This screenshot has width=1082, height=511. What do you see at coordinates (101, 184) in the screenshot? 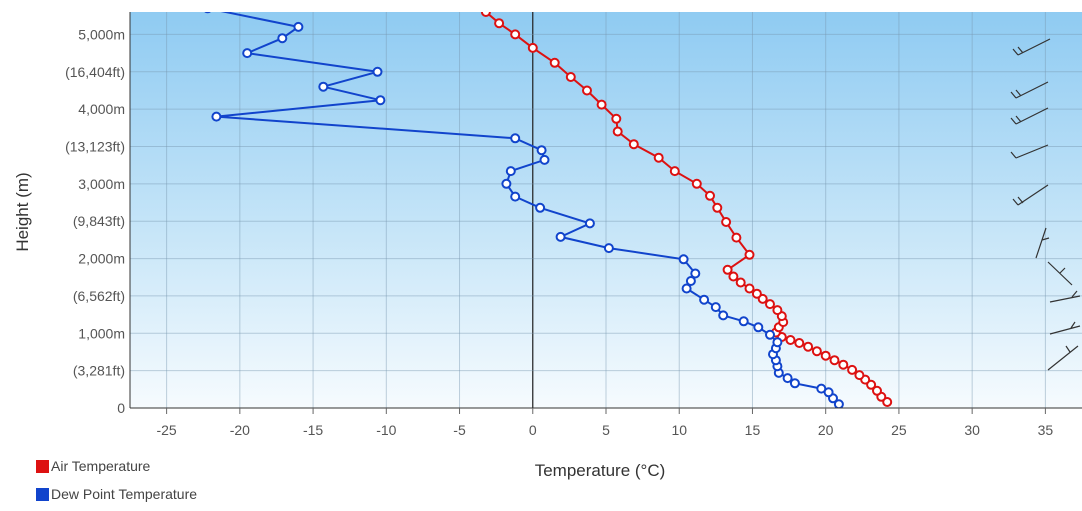
I see `y-tick-label: 3,000m` at bounding box center [101, 184].